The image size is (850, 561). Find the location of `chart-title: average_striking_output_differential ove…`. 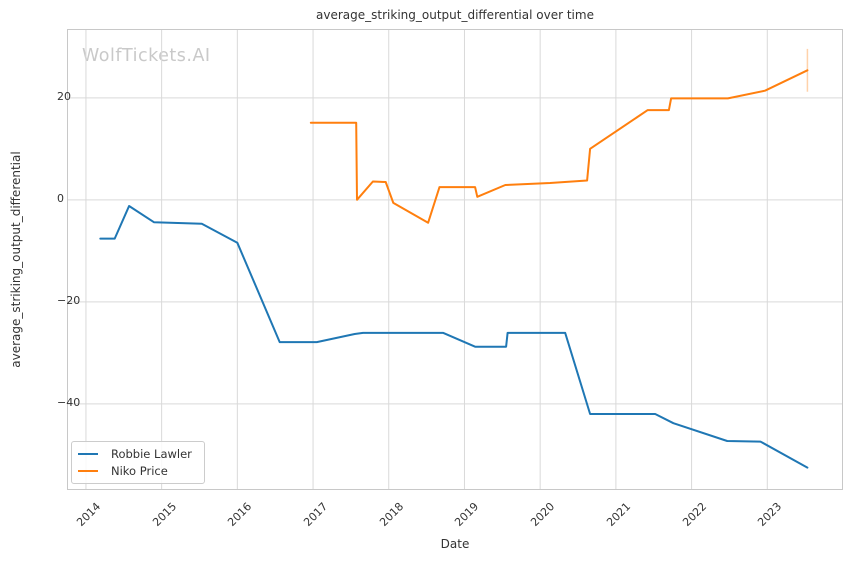

chart-title: average_striking_output_differential ove… is located at coordinates (455, 15).